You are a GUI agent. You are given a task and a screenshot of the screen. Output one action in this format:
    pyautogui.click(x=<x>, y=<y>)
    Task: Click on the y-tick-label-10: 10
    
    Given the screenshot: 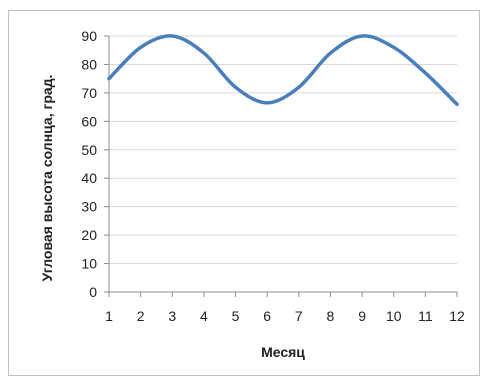 What is the action you would take?
    pyautogui.click(x=89, y=264)
    